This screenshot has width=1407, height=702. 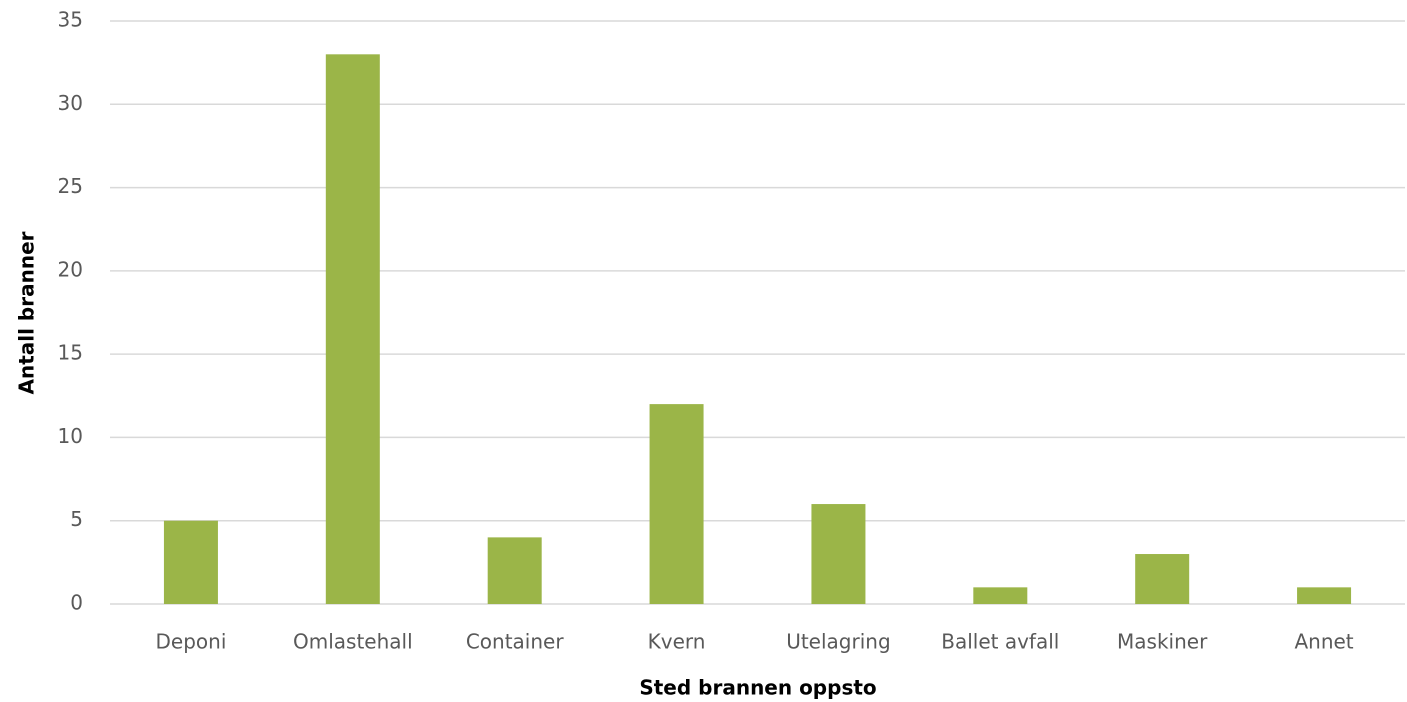 I want to click on x-tick-label: Deponi, so click(x=191, y=642).